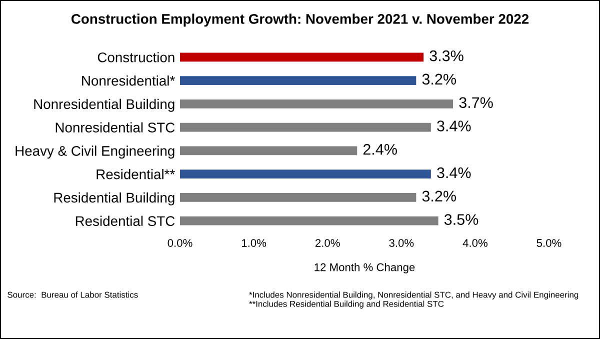 The height and width of the screenshot is (339, 600). Describe the element at coordinates (115, 127) in the screenshot. I see `y-tick-label: Nonresidential STC` at that location.